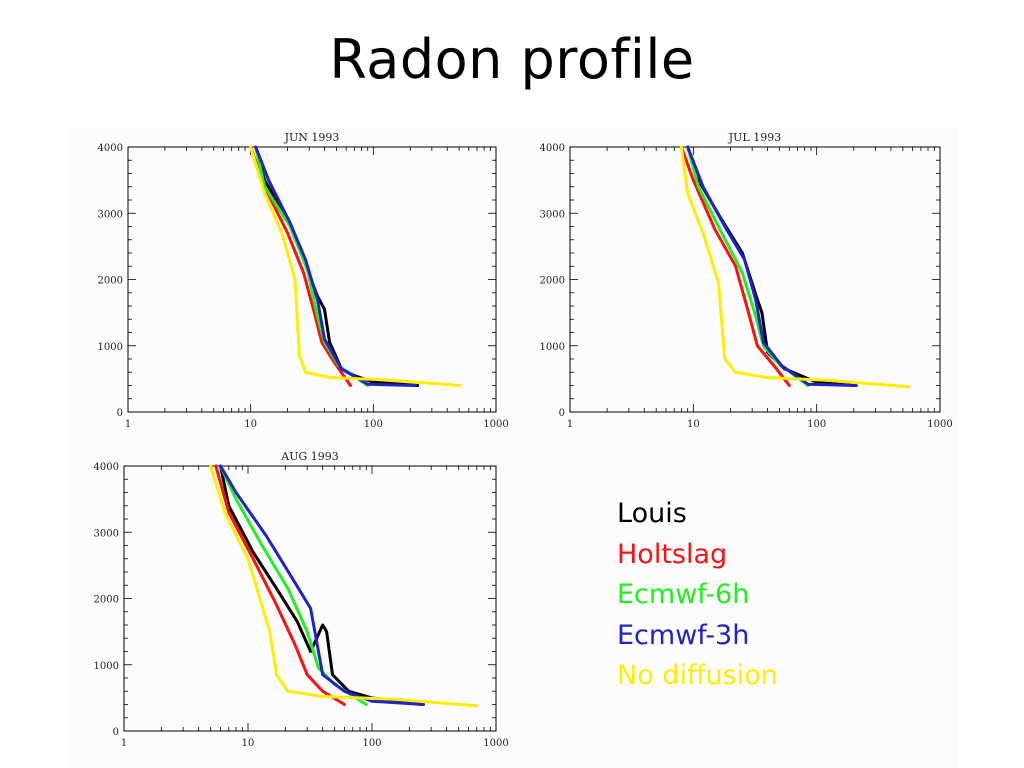  I want to click on chart-title: JUL 1993, so click(754, 137).